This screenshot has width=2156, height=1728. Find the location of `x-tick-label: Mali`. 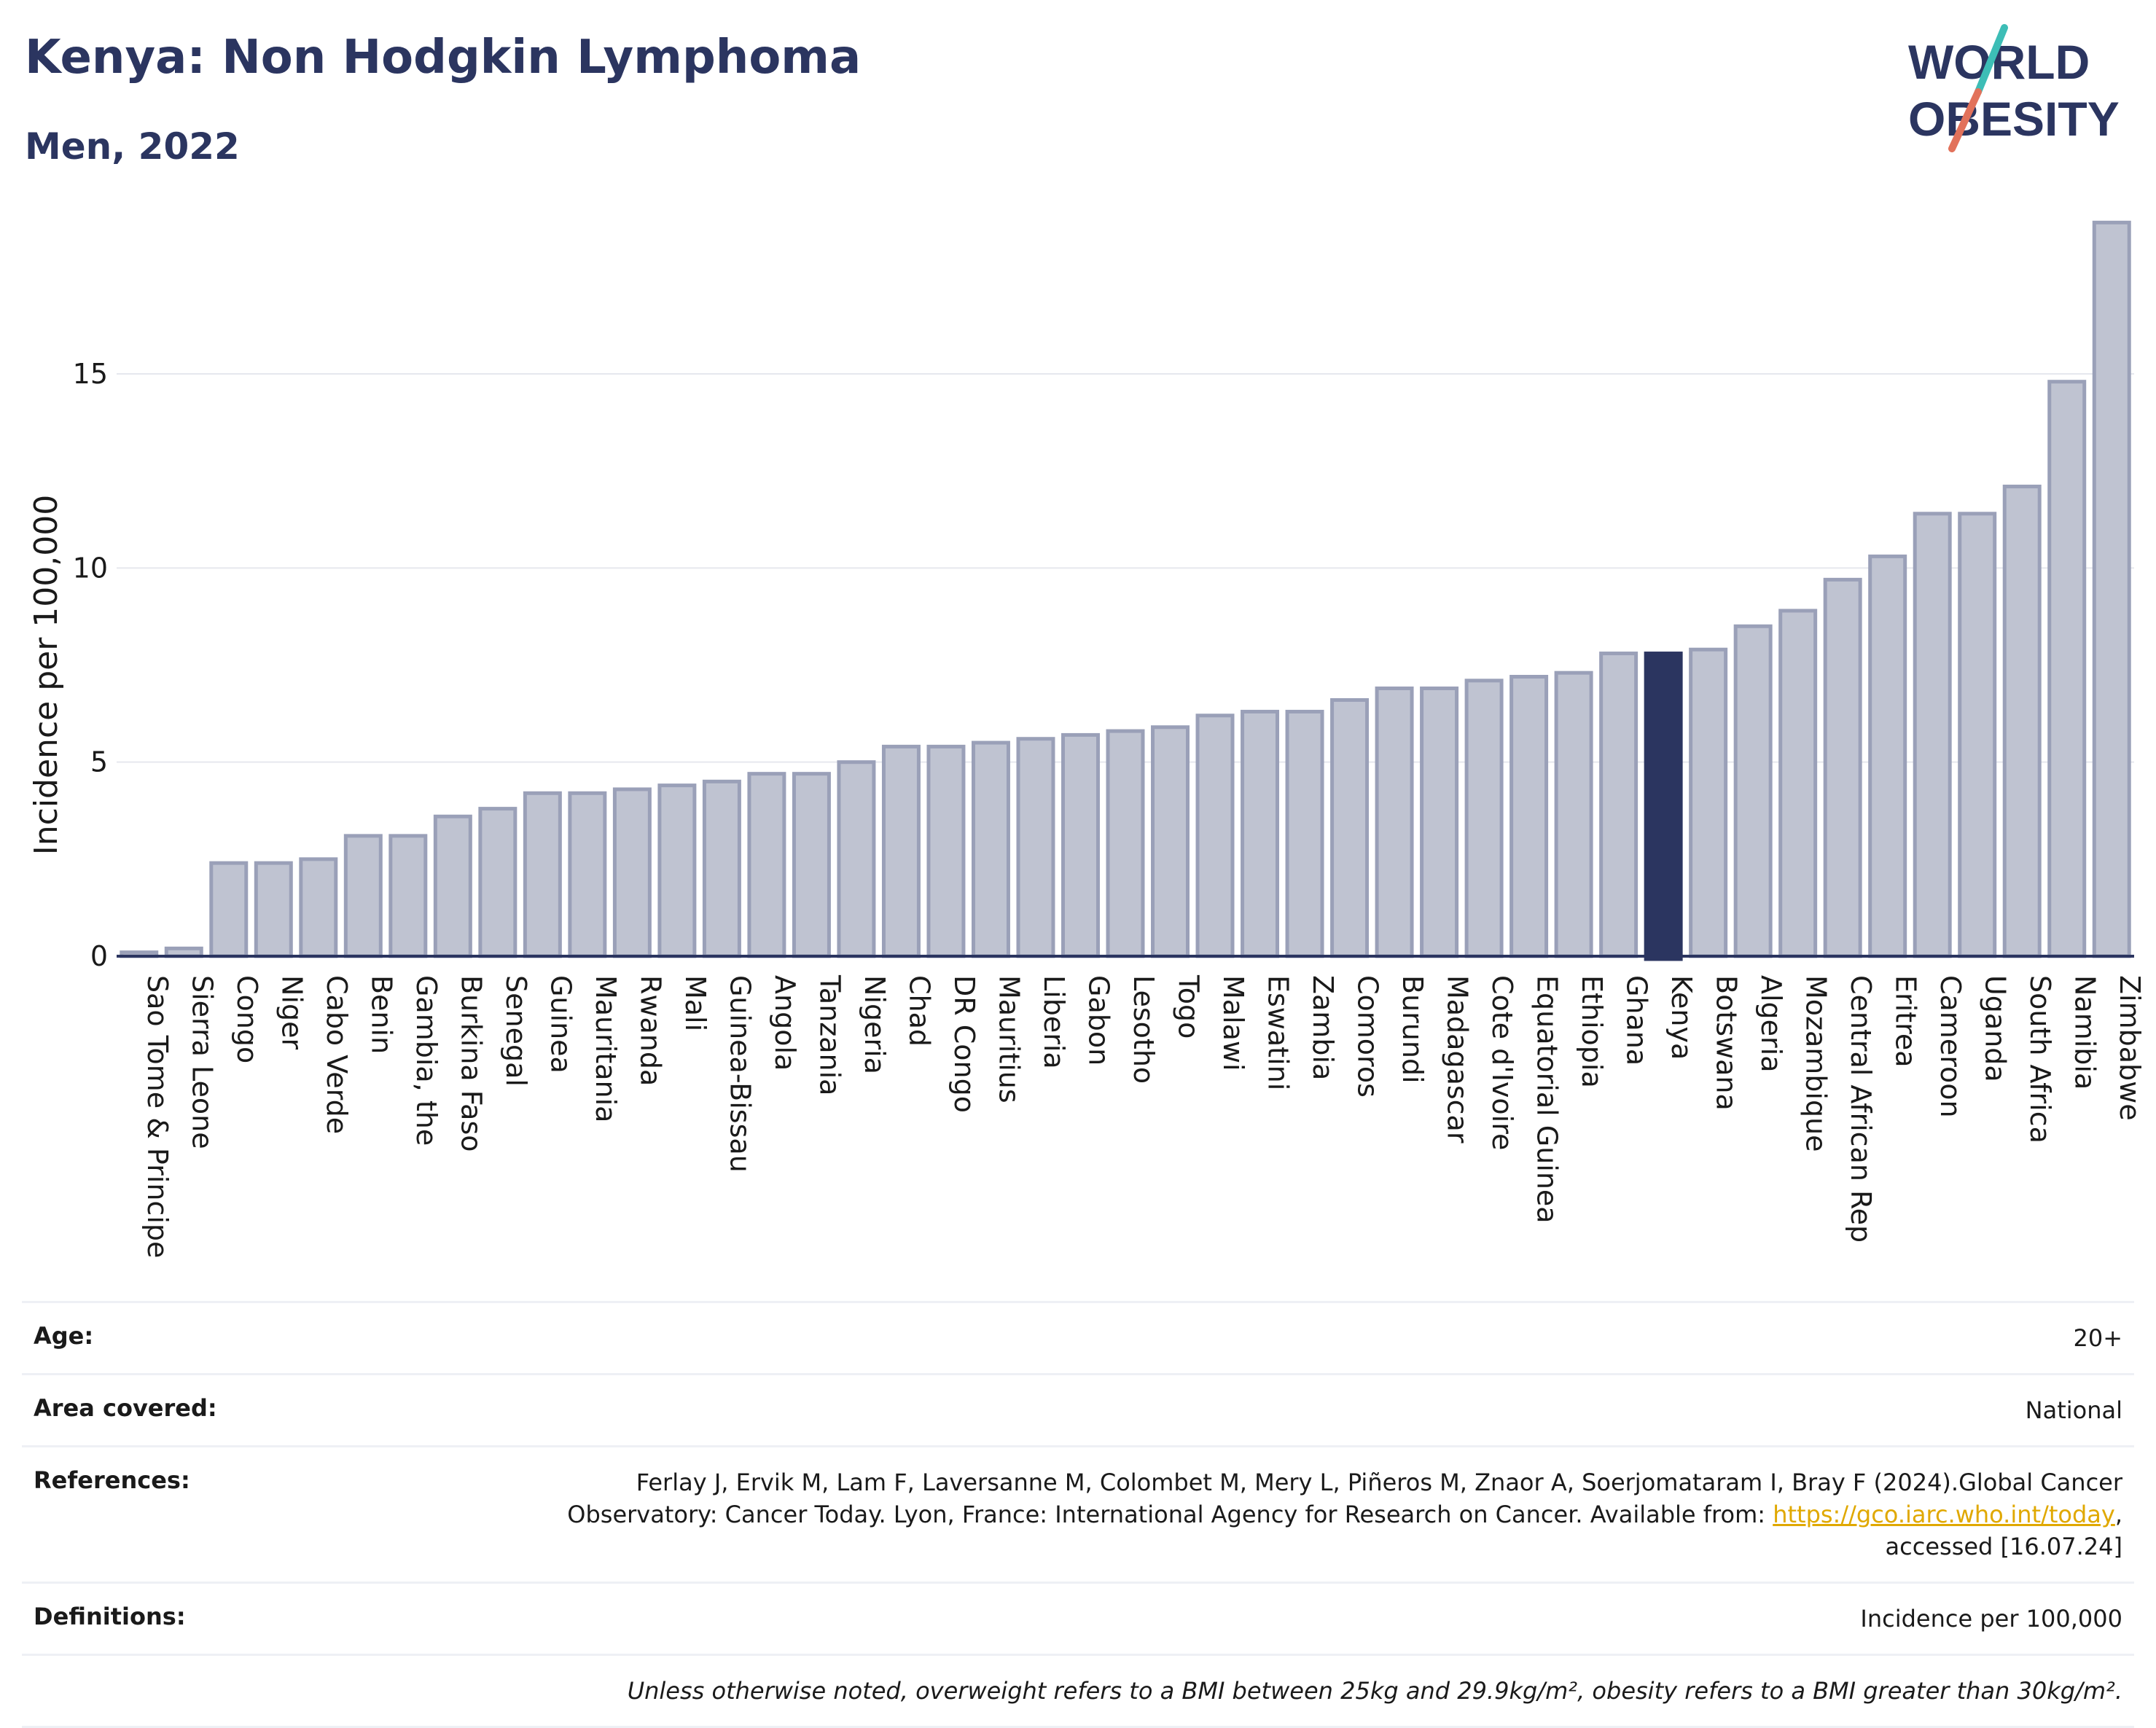

x-tick-label: Mali is located at coordinates (695, 1003).